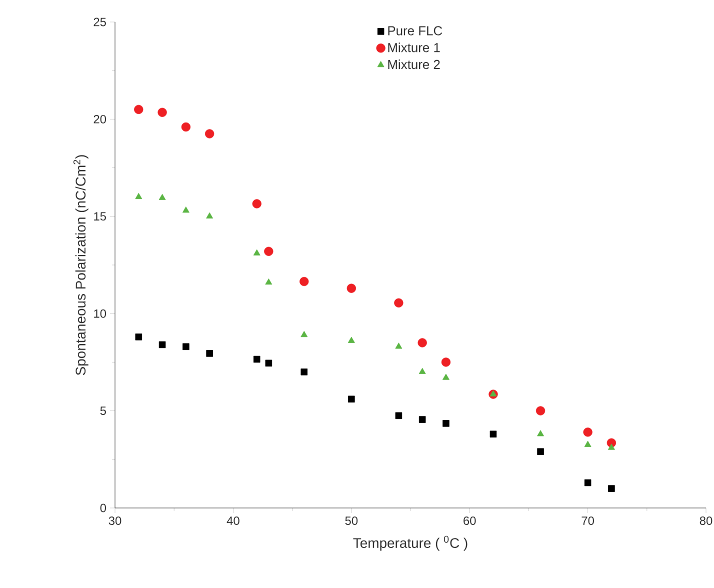 The image size is (714, 588). Describe the element at coordinates (414, 47) in the screenshot. I see `legend-label: Mixture 1` at that location.